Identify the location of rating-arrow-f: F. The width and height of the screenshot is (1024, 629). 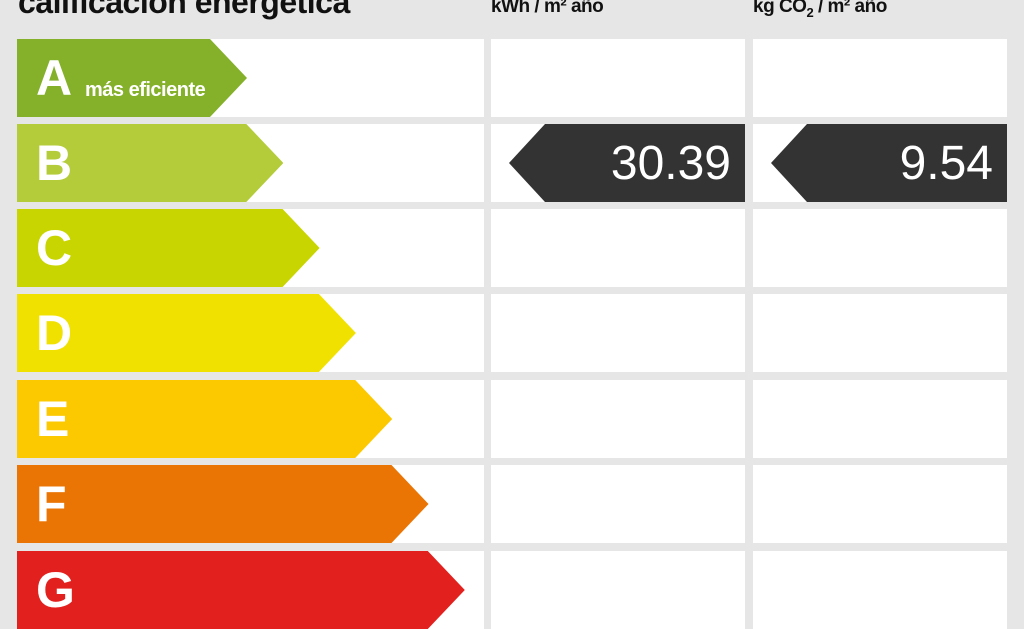
(223, 504).